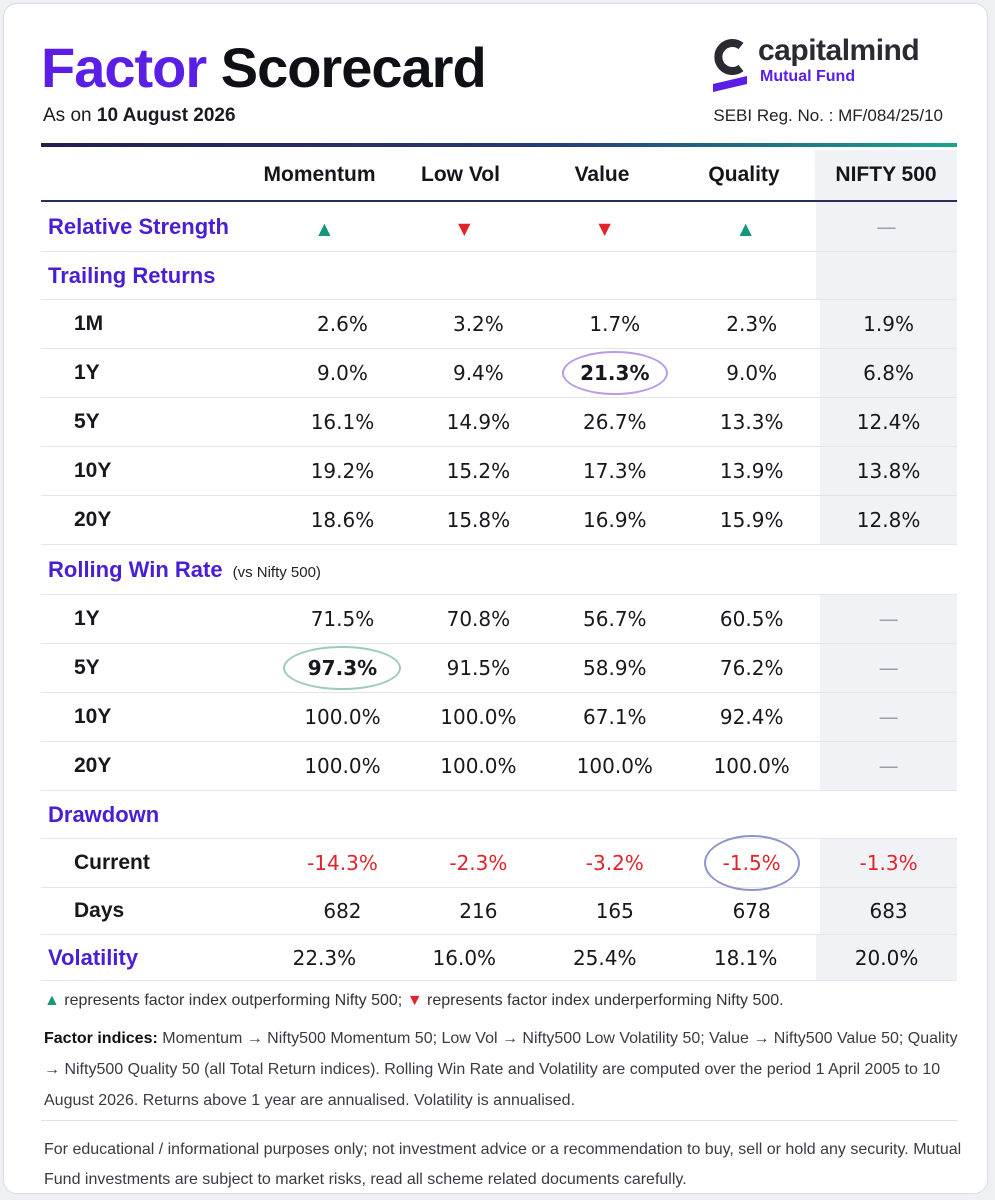 This screenshot has height=1200, width=995. I want to click on page-title: Factor Scorecard, so click(264, 68).